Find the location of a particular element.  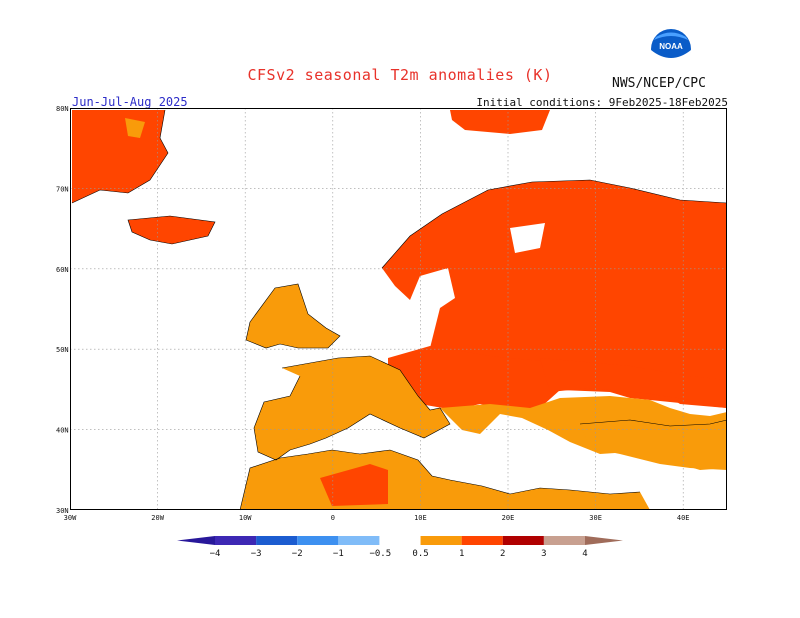

longitude-tick-label: 30E is located at coordinates (595, 518).